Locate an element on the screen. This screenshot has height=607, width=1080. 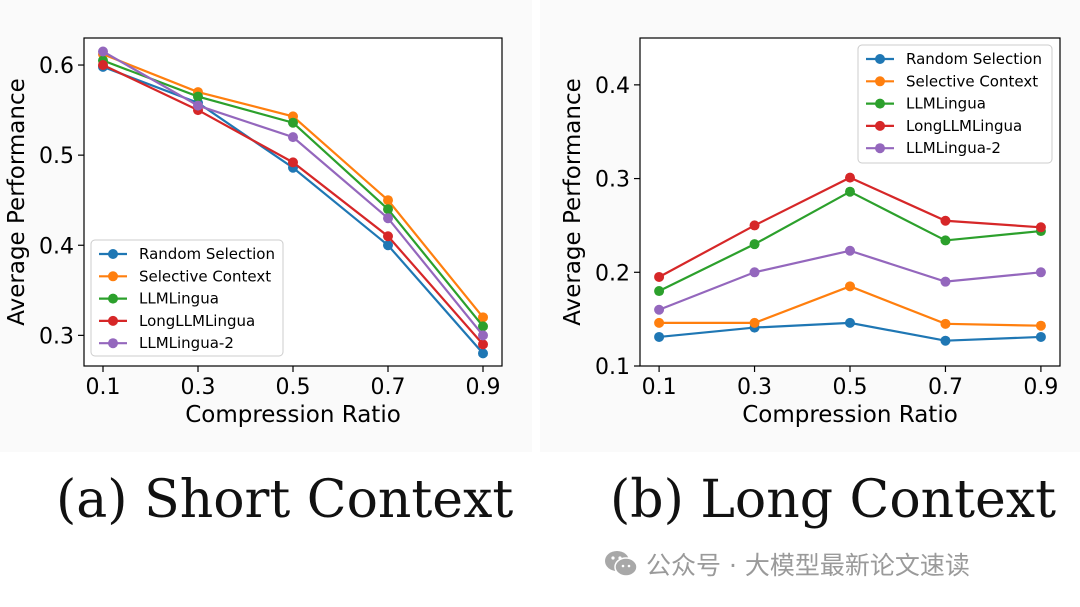
panel-b-legend-box is located at coordinates (955, 104).